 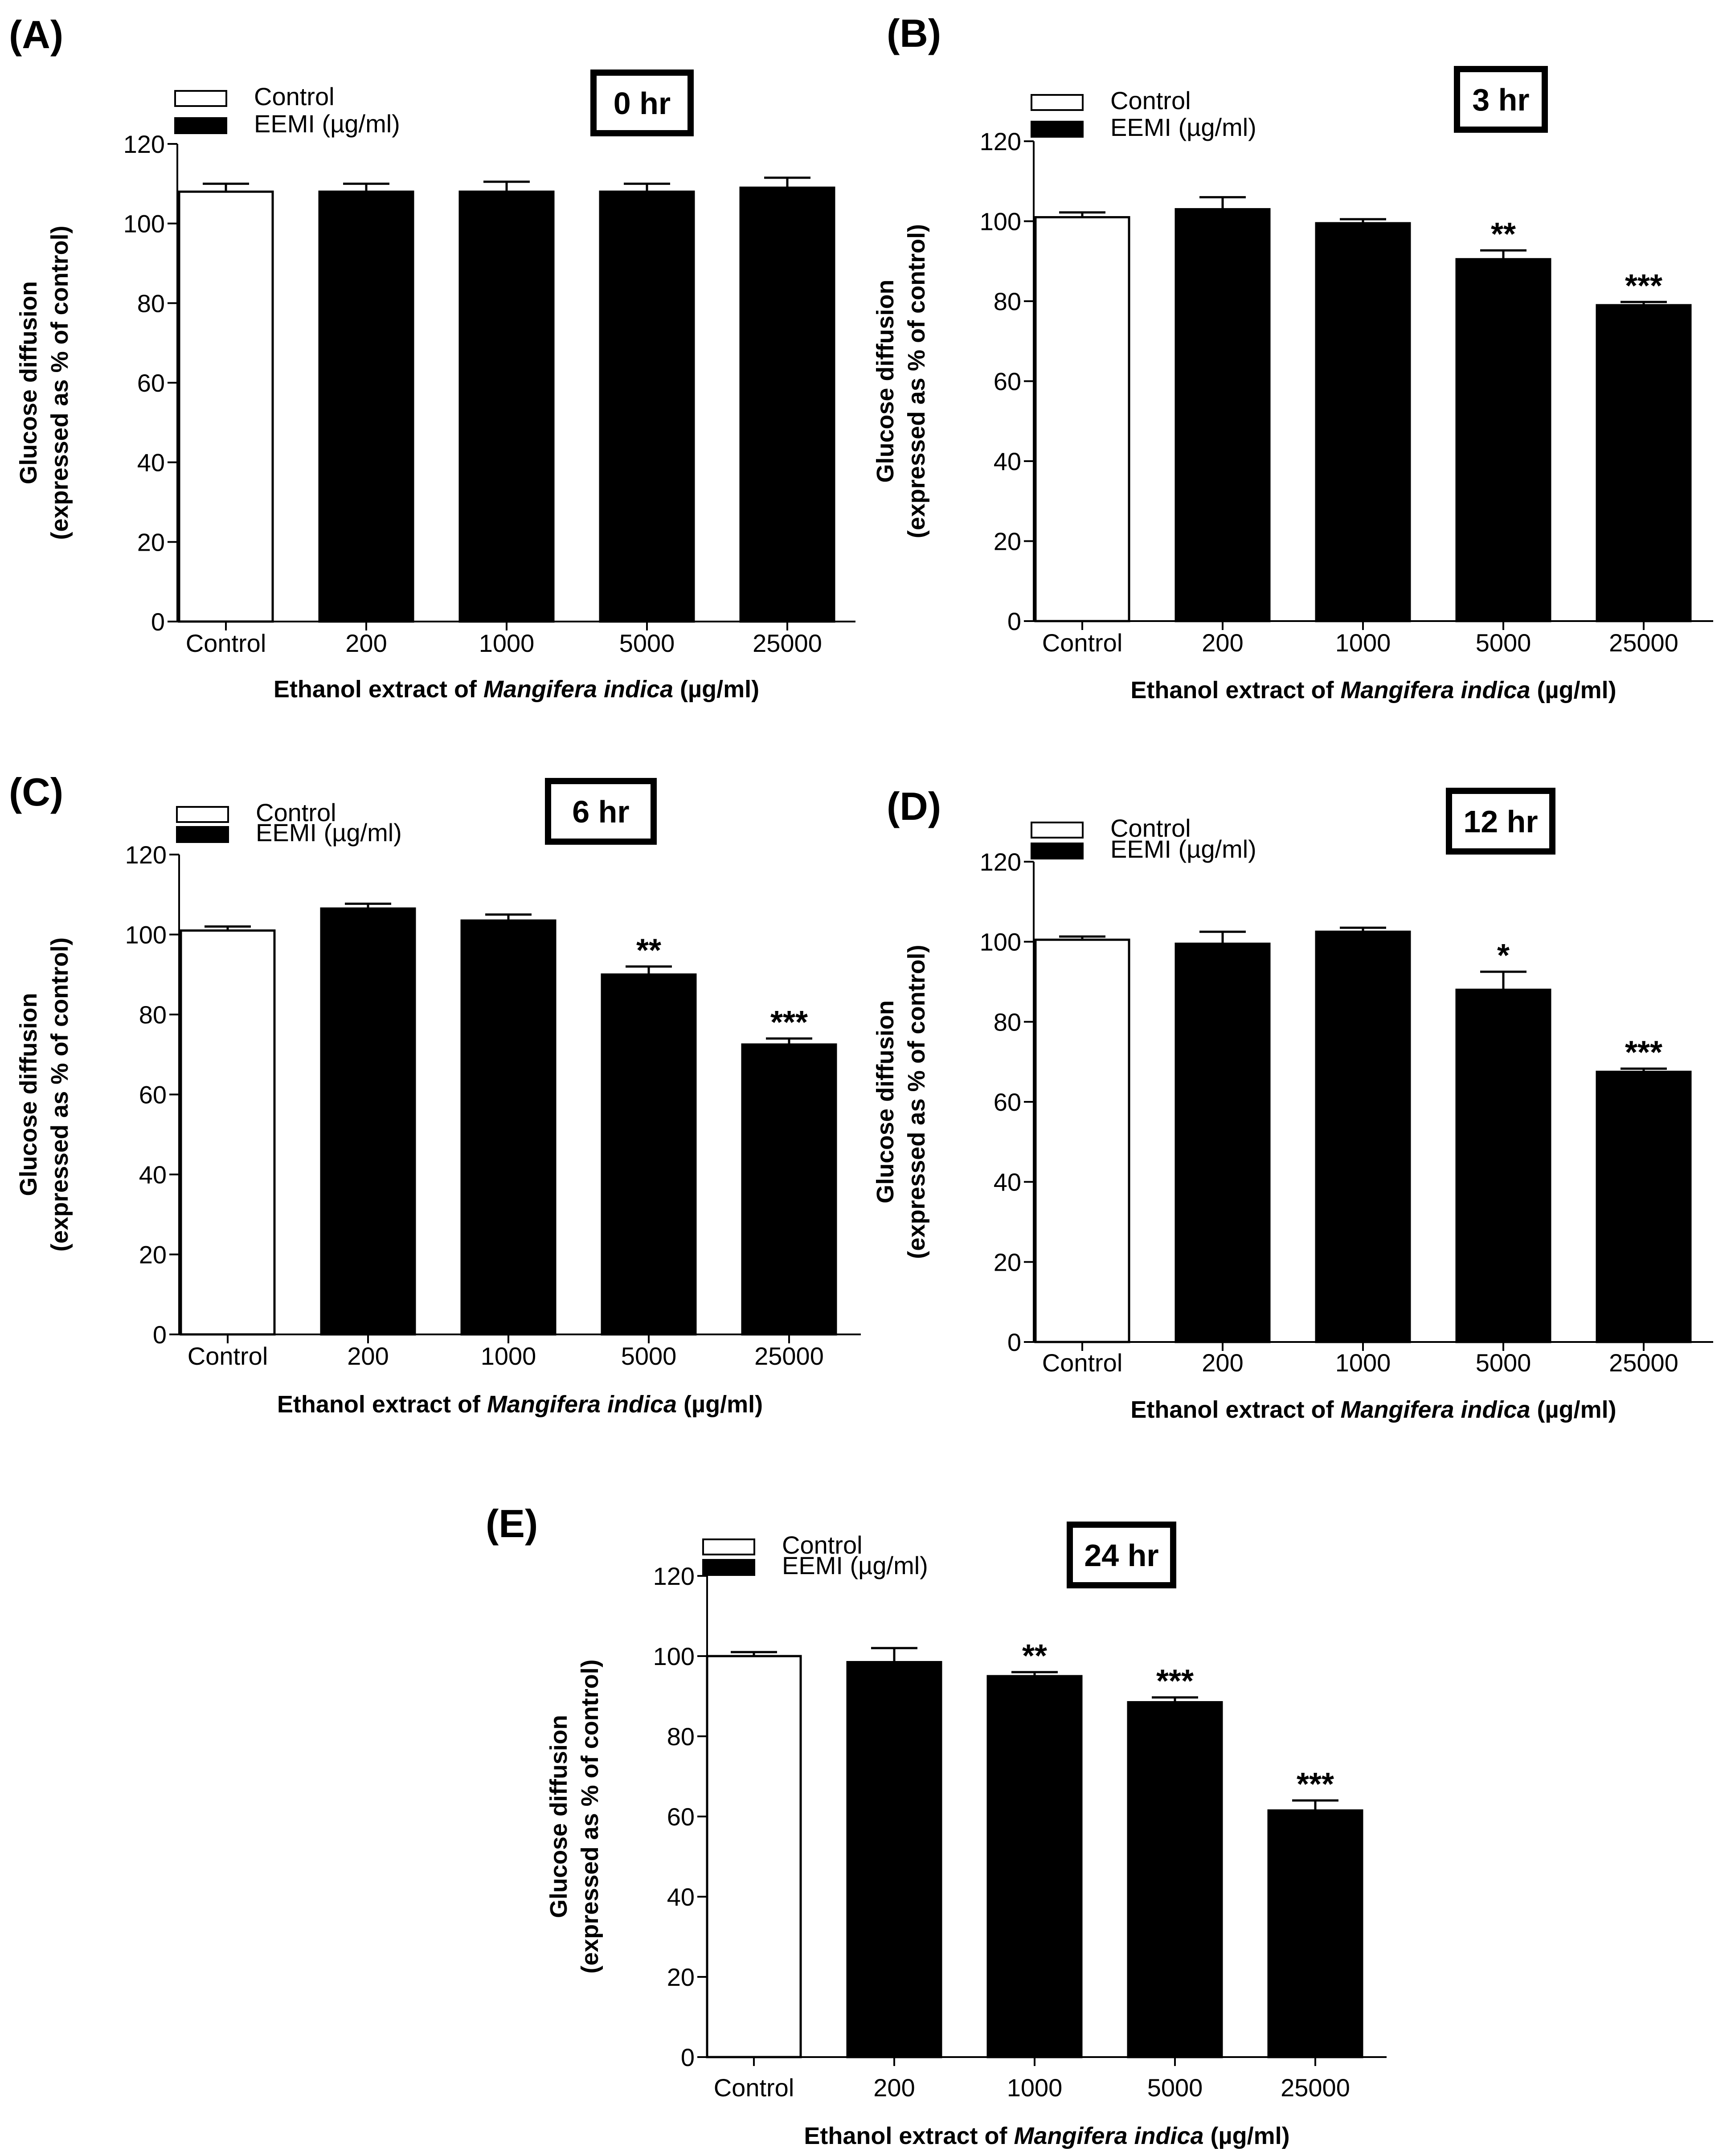 I want to click on panel-label: (E), so click(x=512, y=1524).